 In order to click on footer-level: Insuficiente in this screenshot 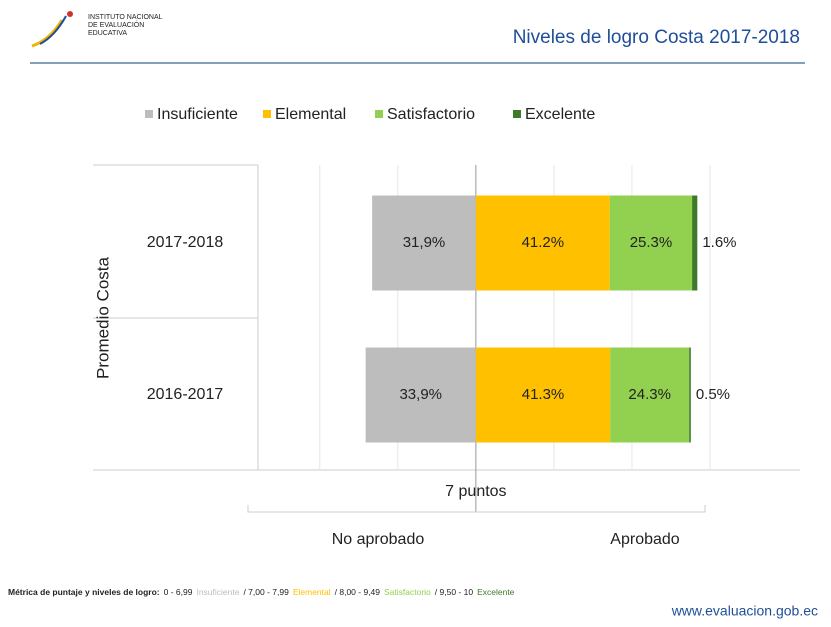, I will do `click(217, 592)`.